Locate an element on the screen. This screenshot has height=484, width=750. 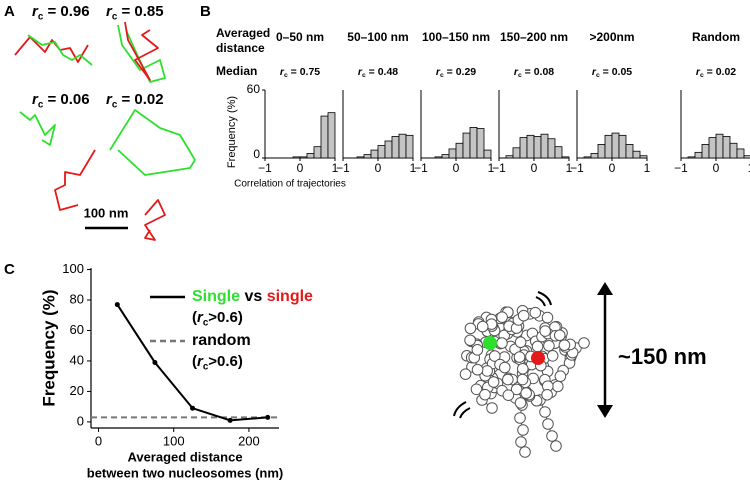
y-tick-label: 20 is located at coordinates (77, 390).